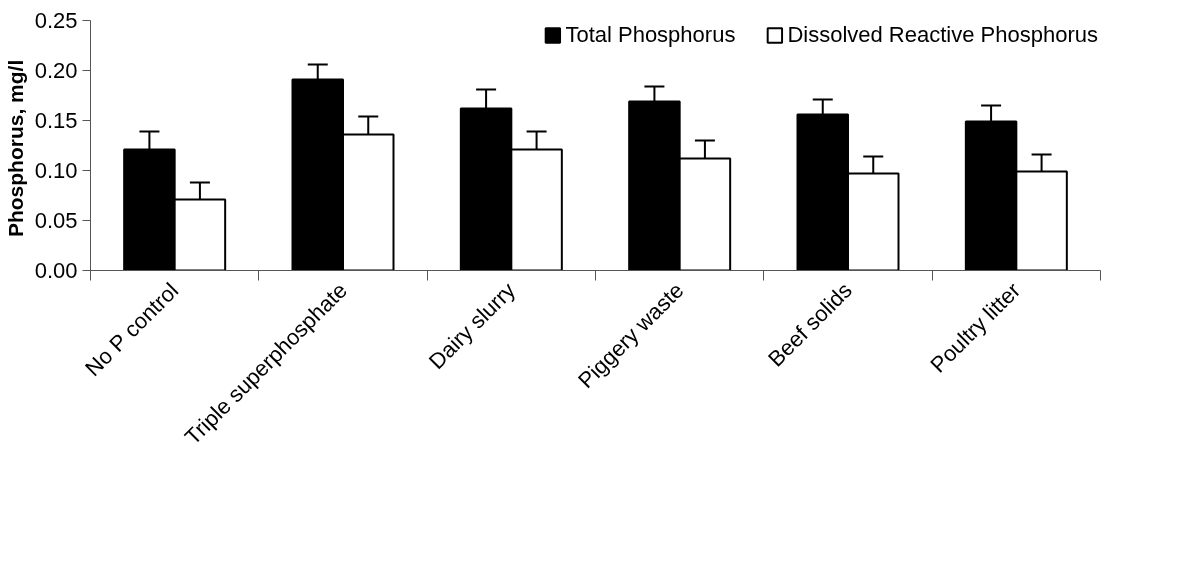 This screenshot has width=1187, height=571. What do you see at coordinates (56, 20) in the screenshot?
I see `y-tick-label: 0.25` at bounding box center [56, 20].